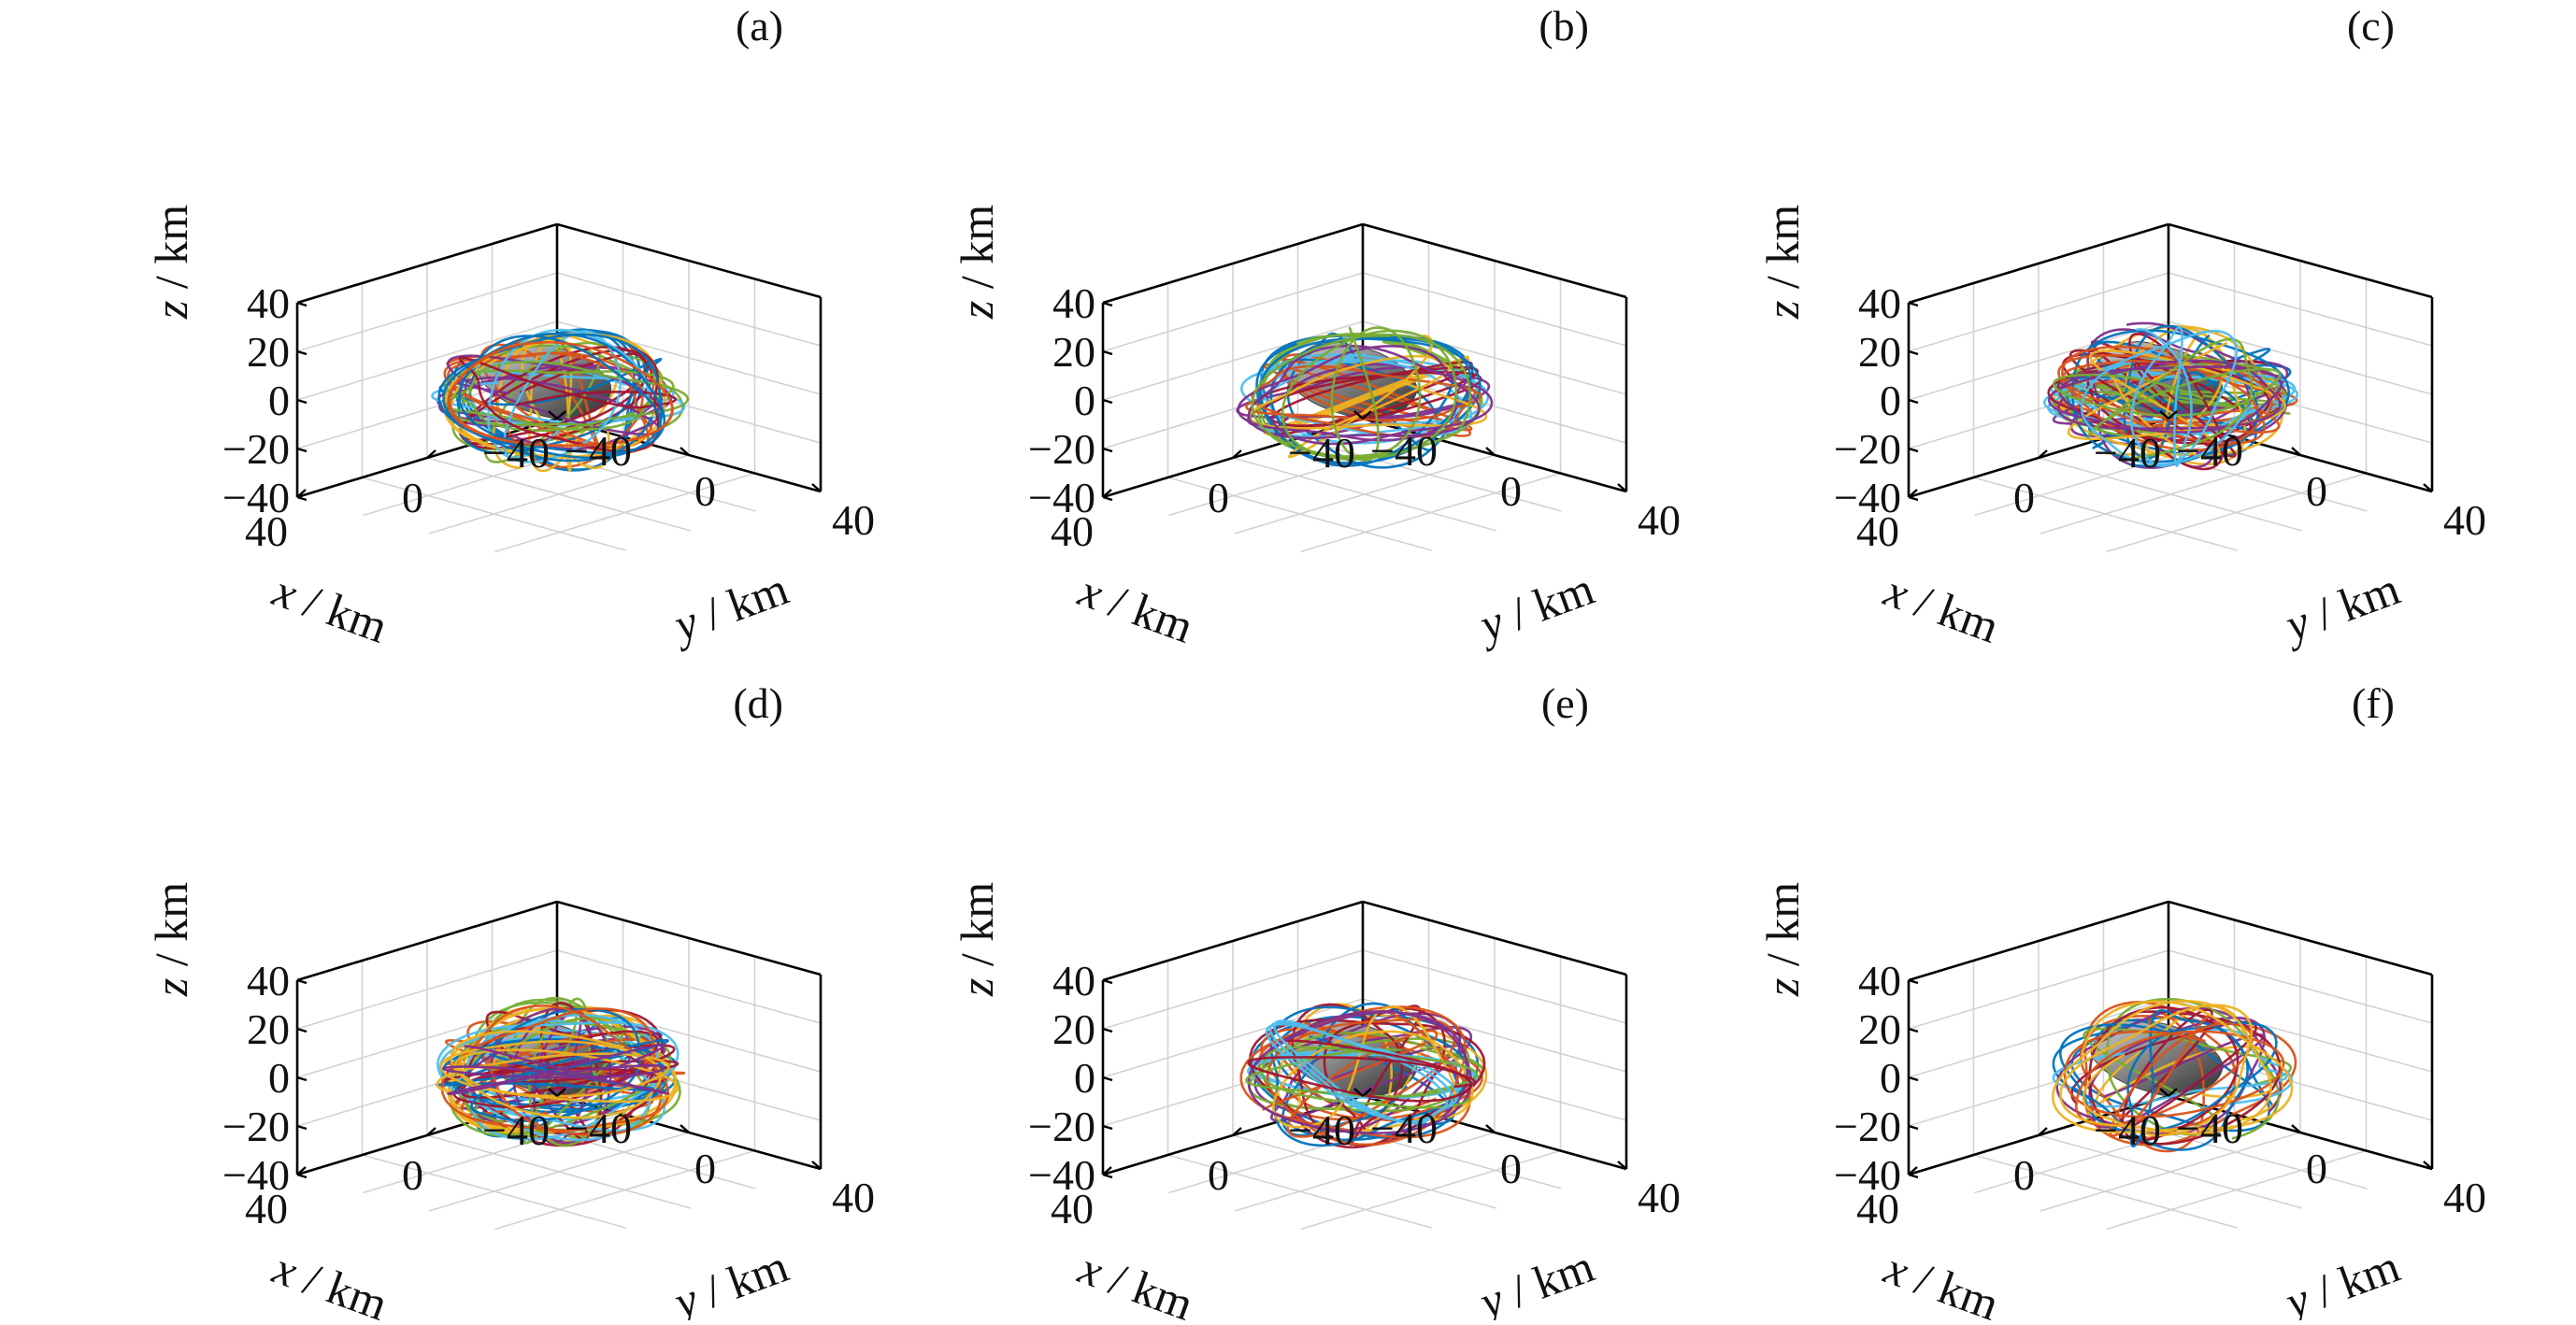 The width and height of the screenshot is (2576, 1325). Describe the element at coordinates (1534, 1279) in the screenshot. I see `y-axis-label: y / km` at that location.